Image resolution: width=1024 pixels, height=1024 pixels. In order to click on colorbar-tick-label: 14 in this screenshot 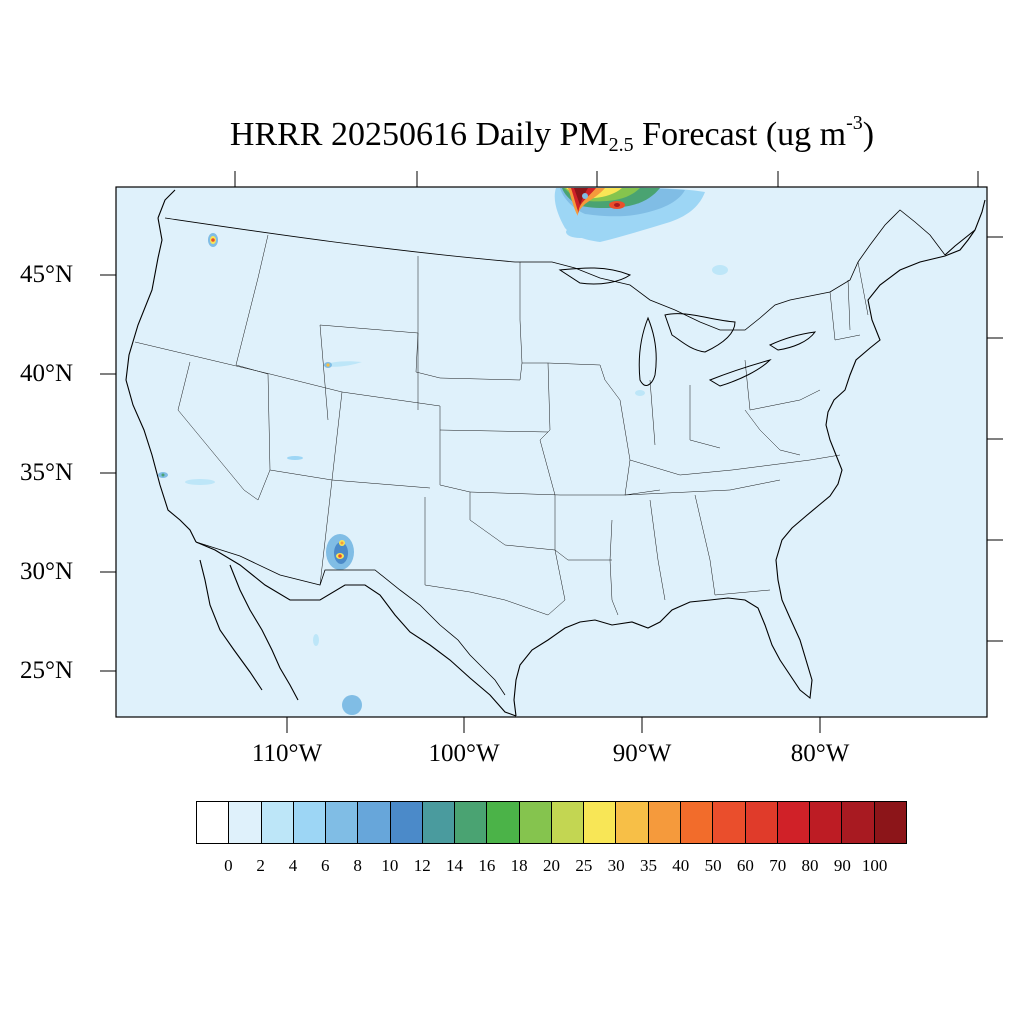, I will do `click(455, 865)`.